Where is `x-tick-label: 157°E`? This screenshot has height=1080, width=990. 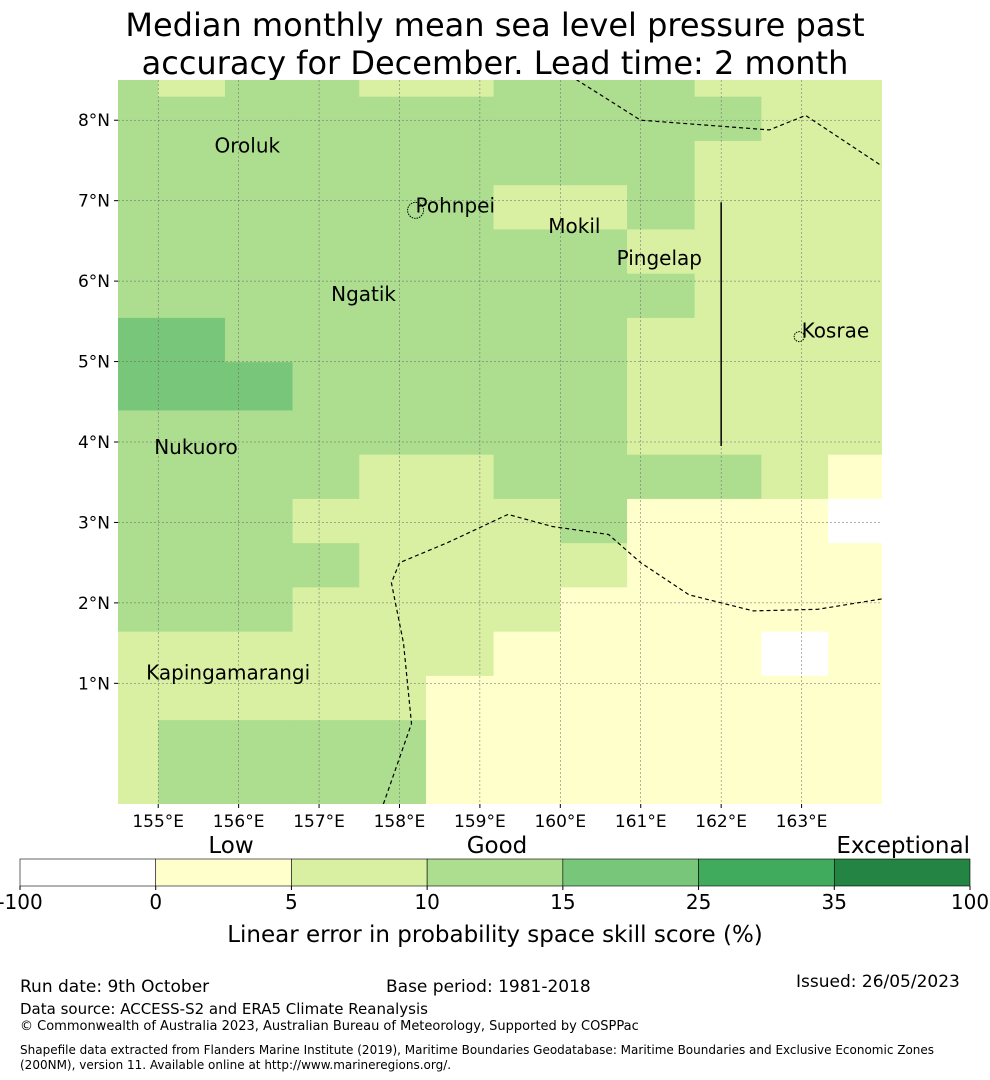 x-tick-label: 157°E is located at coordinates (319, 822).